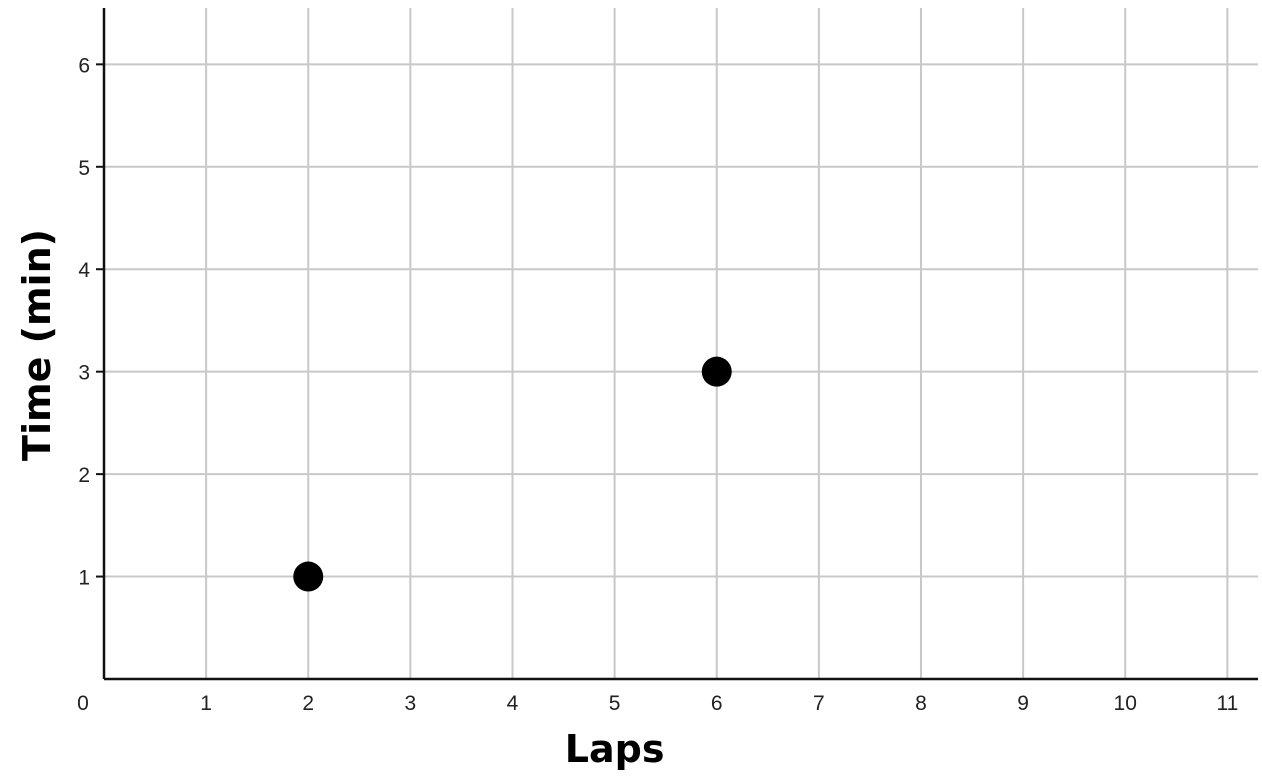 The width and height of the screenshot is (1262, 778). I want to click on x-tick-label: 11, so click(1227, 703).